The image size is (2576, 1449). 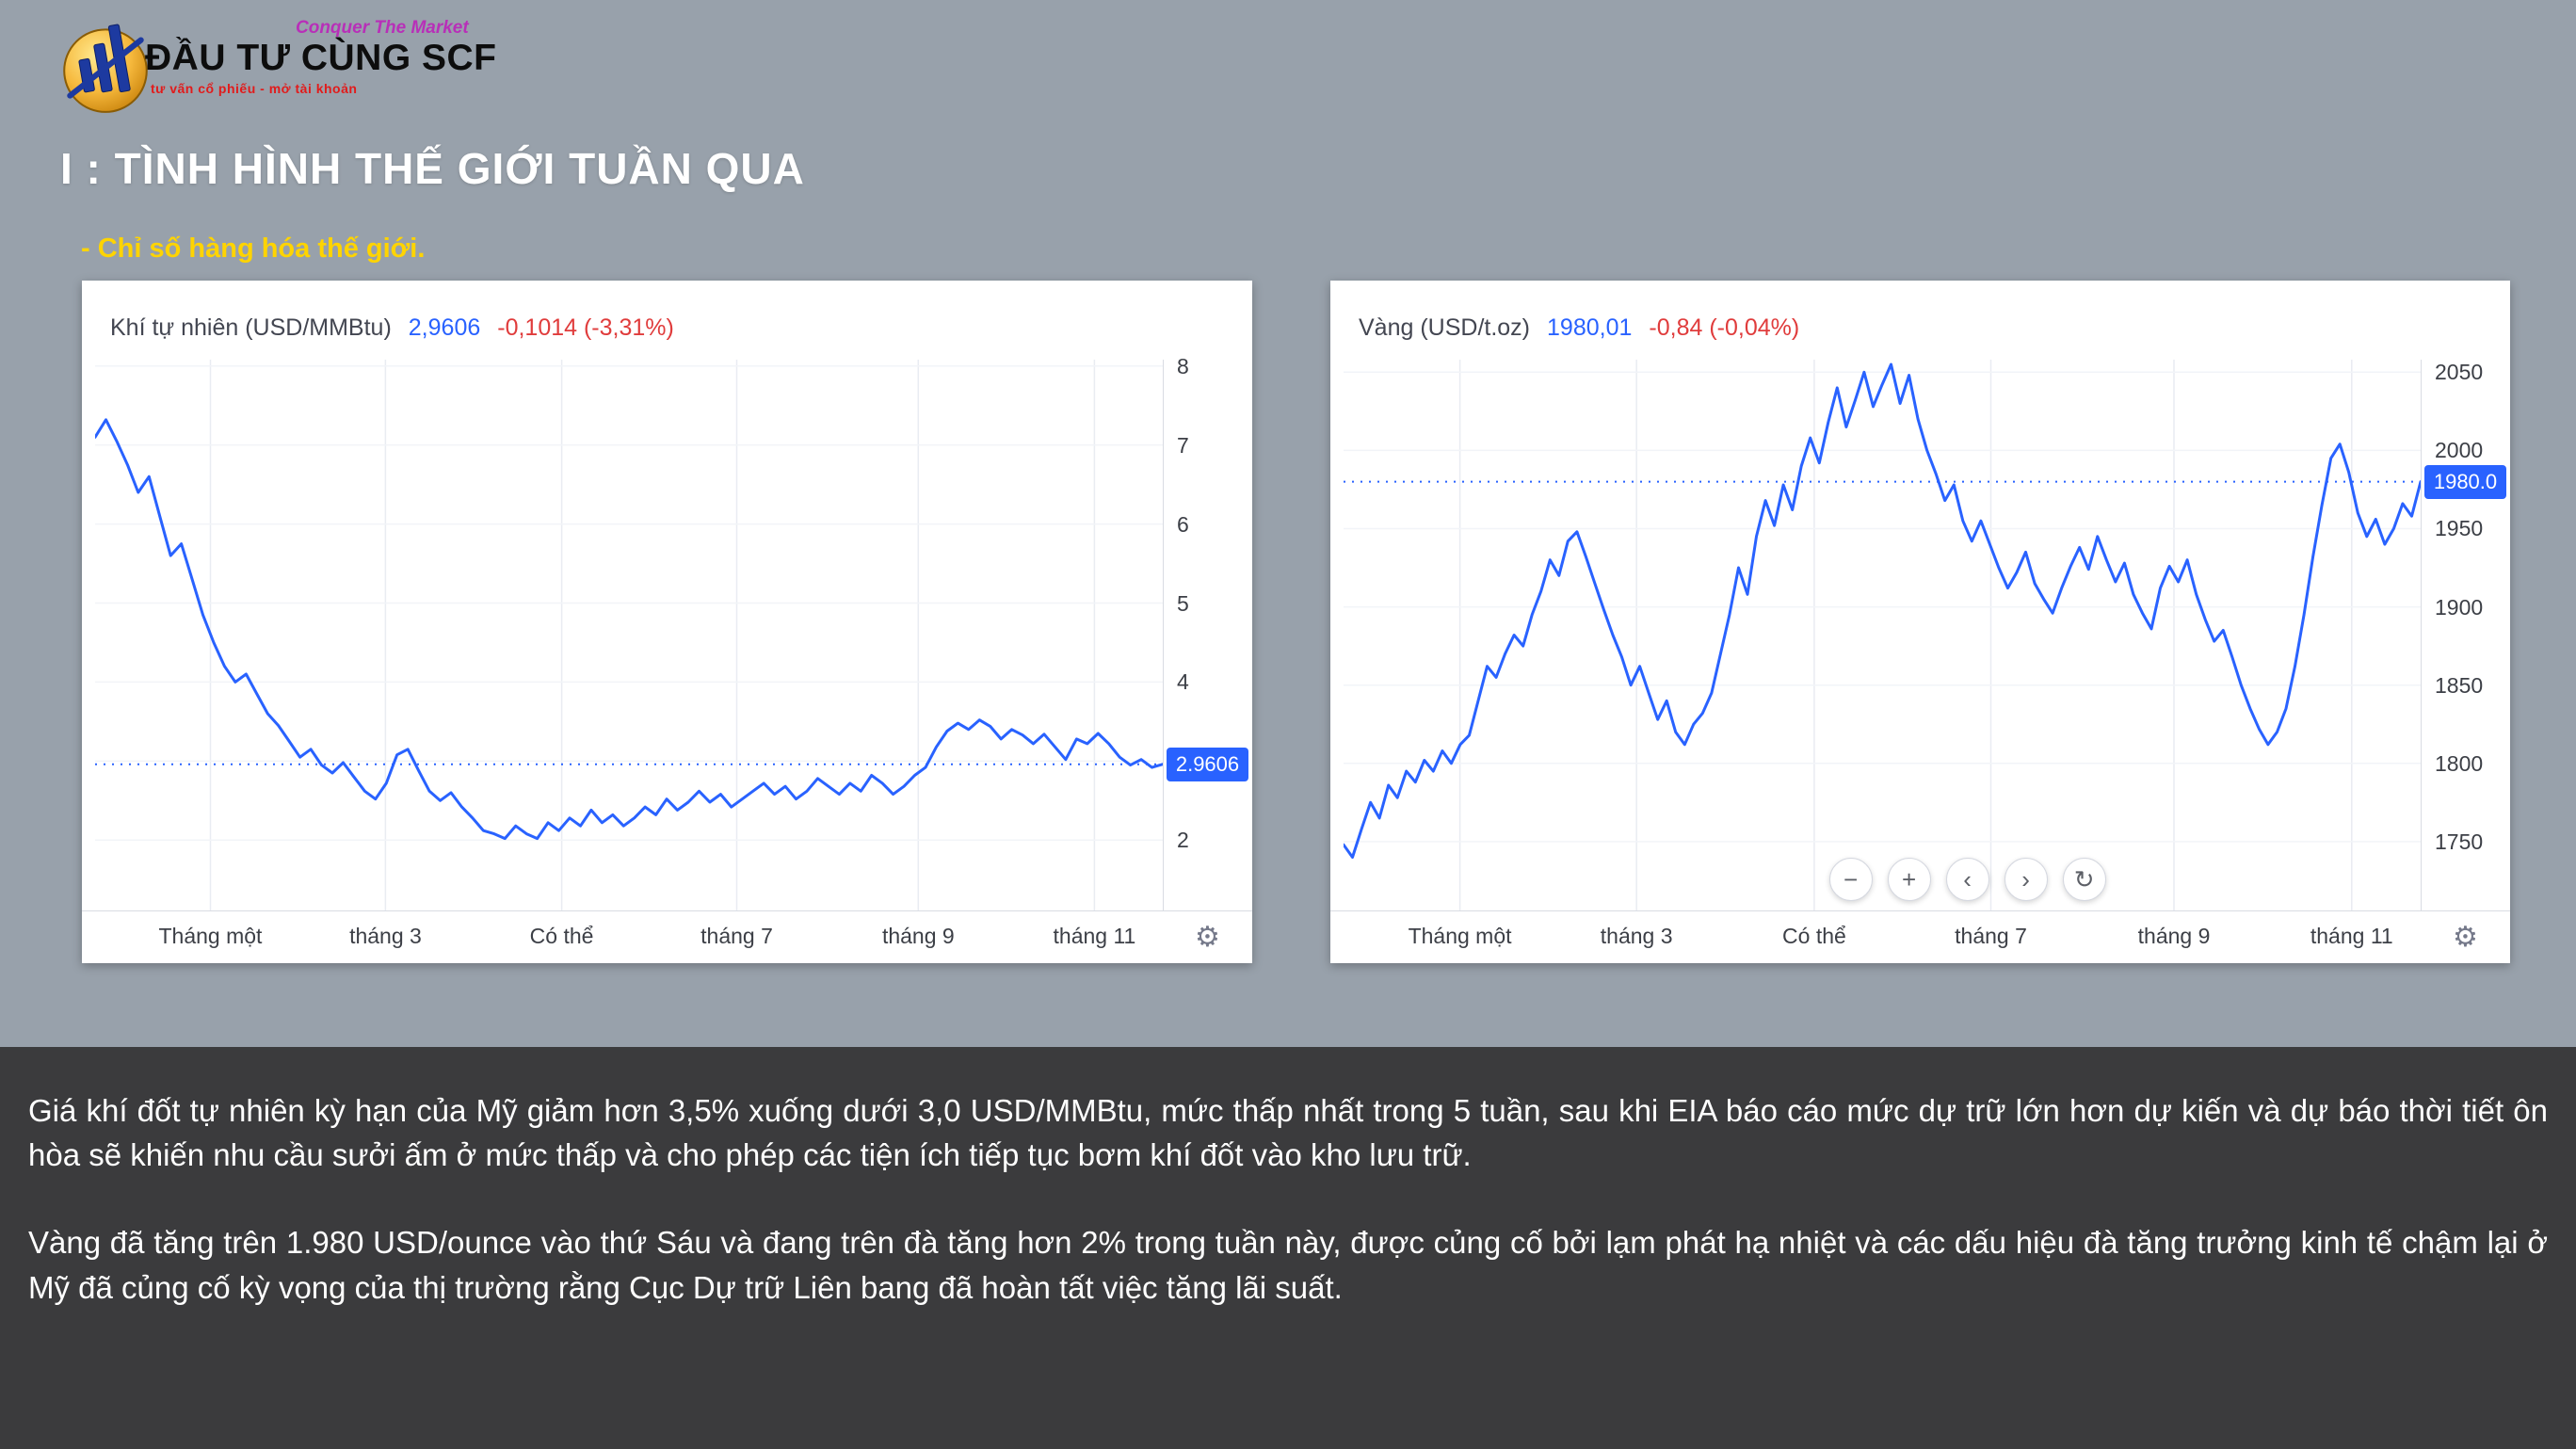 What do you see at coordinates (2459, 372) in the screenshot?
I see `y-axis-tick: 2050` at bounding box center [2459, 372].